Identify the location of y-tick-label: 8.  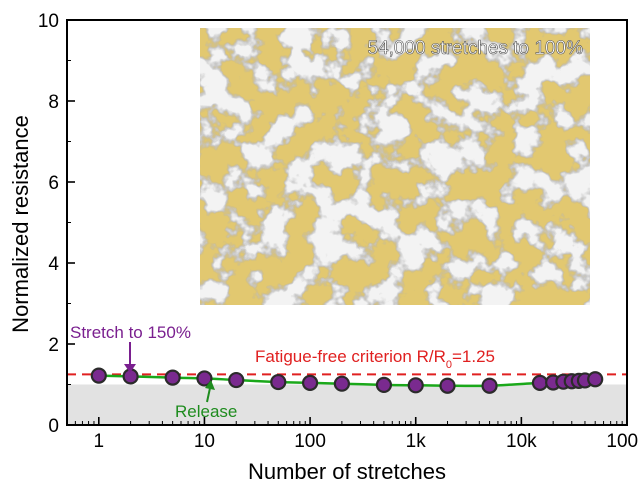
(53, 102).